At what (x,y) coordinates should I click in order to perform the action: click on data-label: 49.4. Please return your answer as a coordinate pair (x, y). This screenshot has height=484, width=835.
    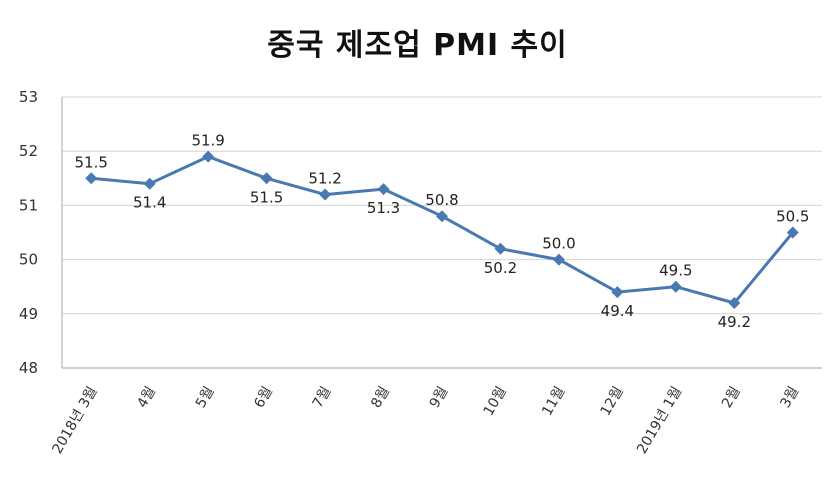
    Looking at the image, I should click on (617, 311).